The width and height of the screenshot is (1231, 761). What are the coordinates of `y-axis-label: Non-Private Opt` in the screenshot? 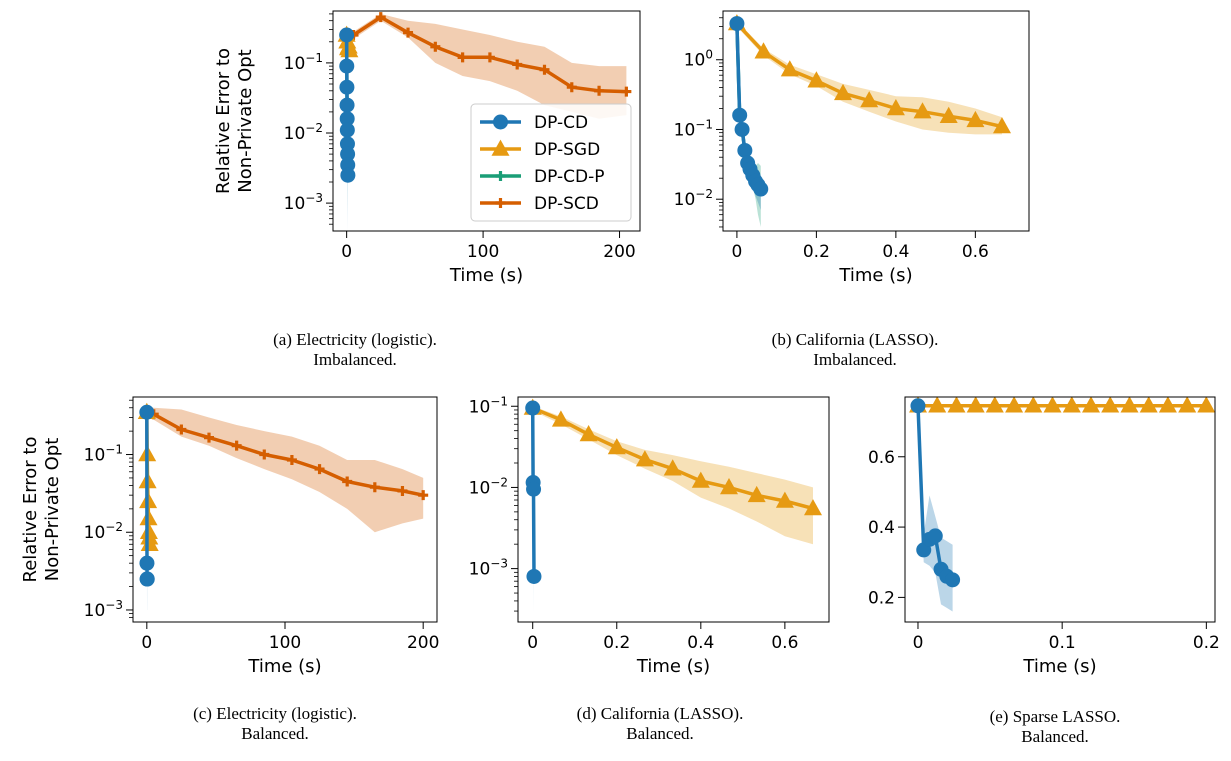 It's located at (245, 121).